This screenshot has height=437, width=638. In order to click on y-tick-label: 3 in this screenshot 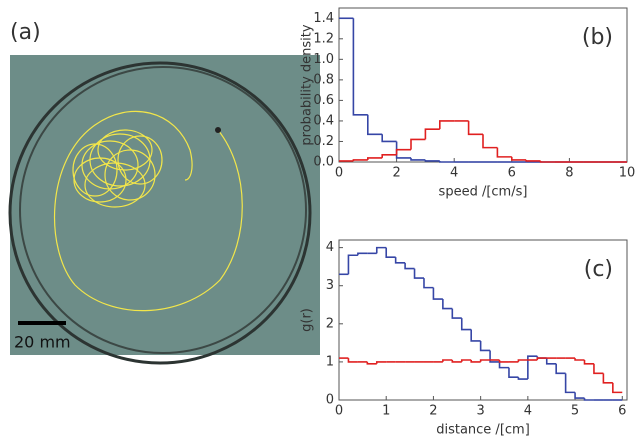, I will do `click(330, 285)`.